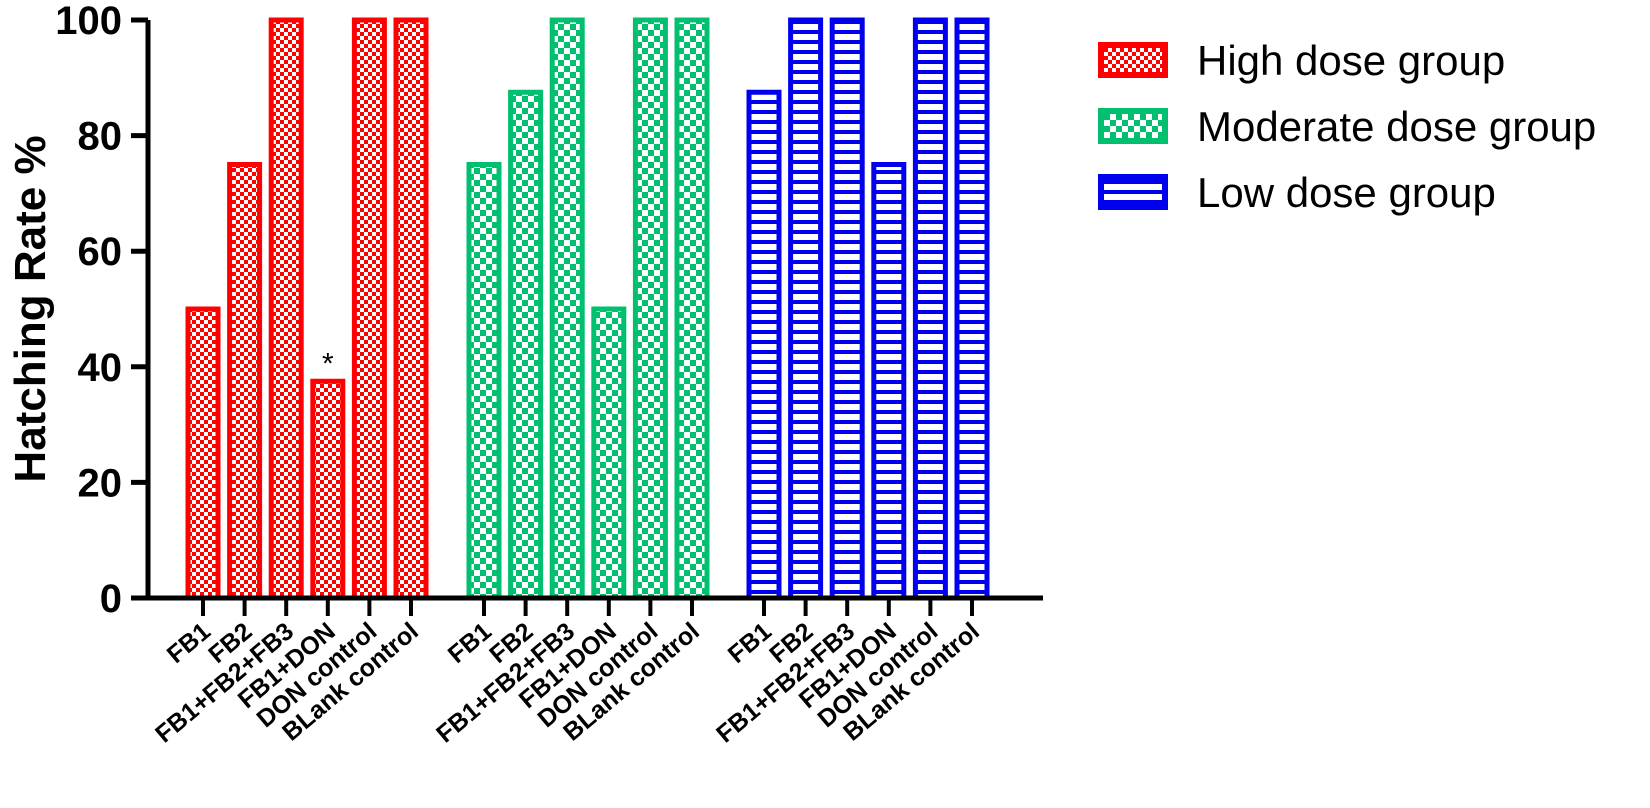 This screenshot has width=1650, height=808. I want to click on significance-marker: *, so click(328, 363).